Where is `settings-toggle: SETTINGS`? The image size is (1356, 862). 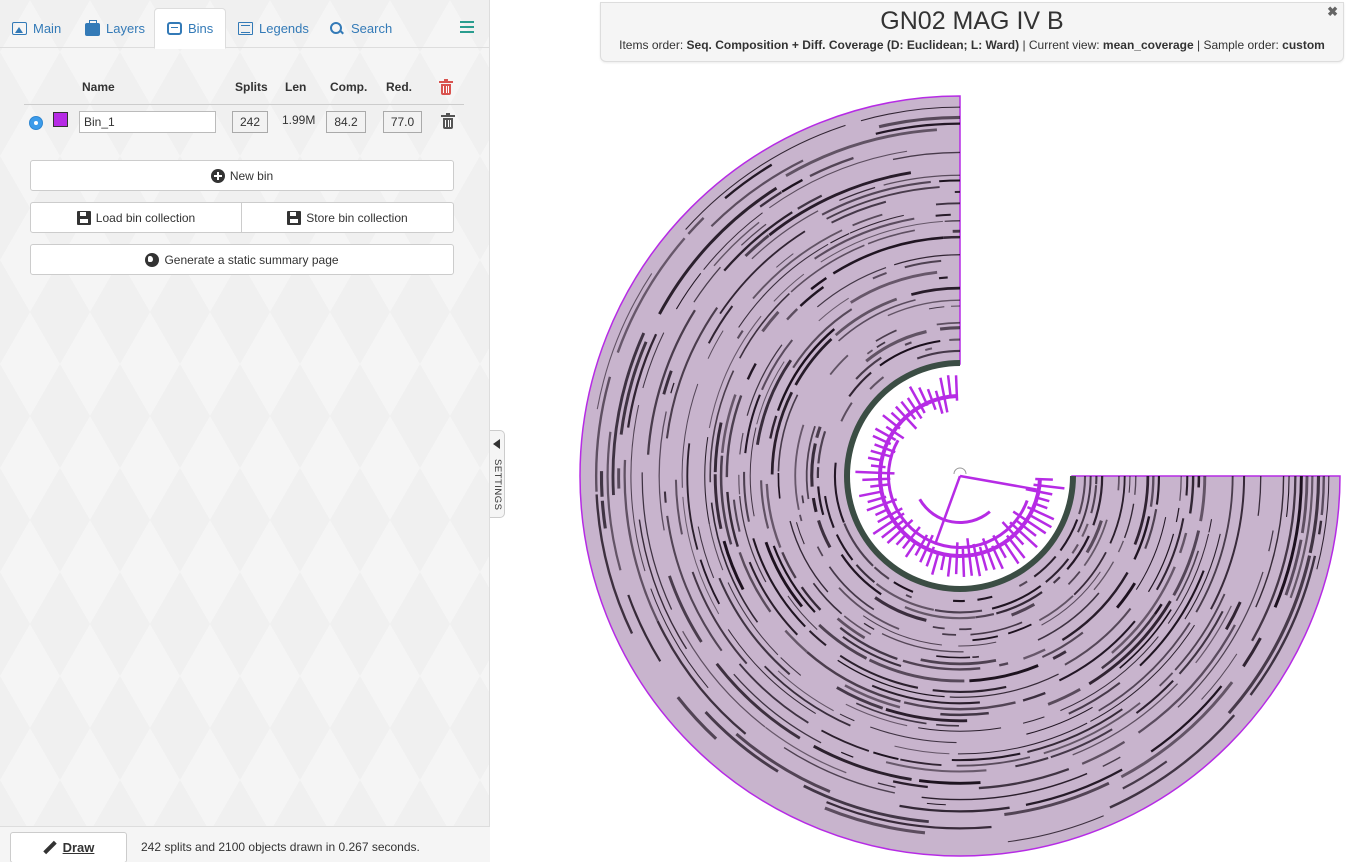
settings-toggle: SETTINGS is located at coordinates (497, 474).